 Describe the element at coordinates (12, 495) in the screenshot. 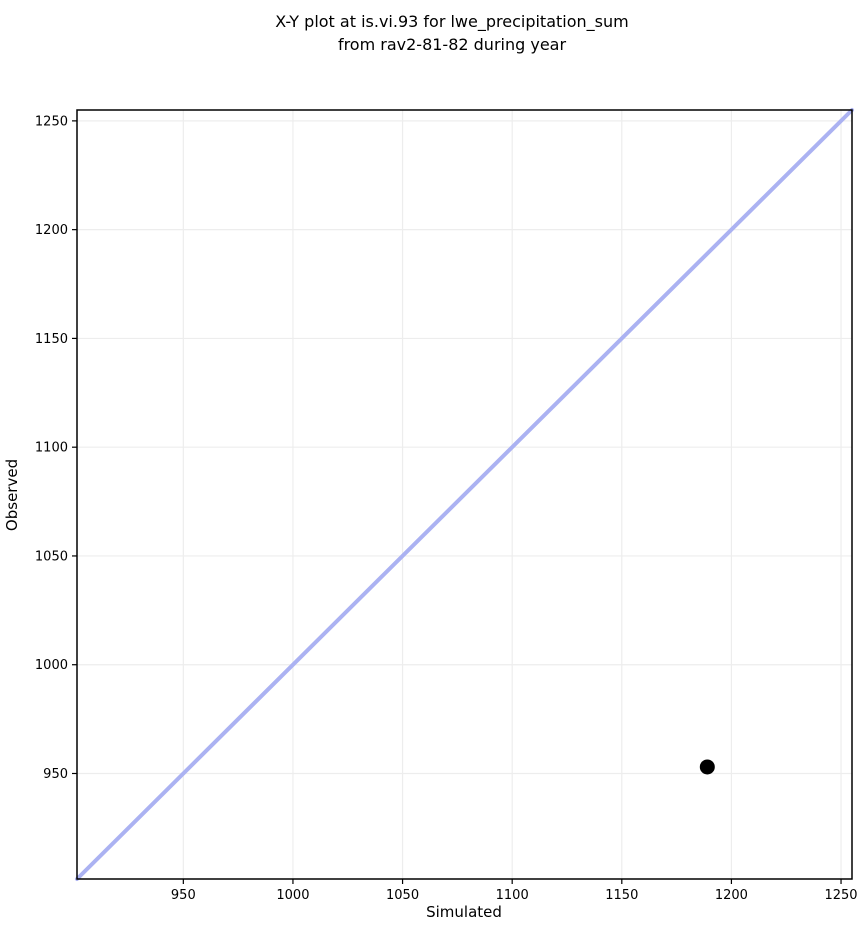

I see `y-axis-label: Observed` at that location.